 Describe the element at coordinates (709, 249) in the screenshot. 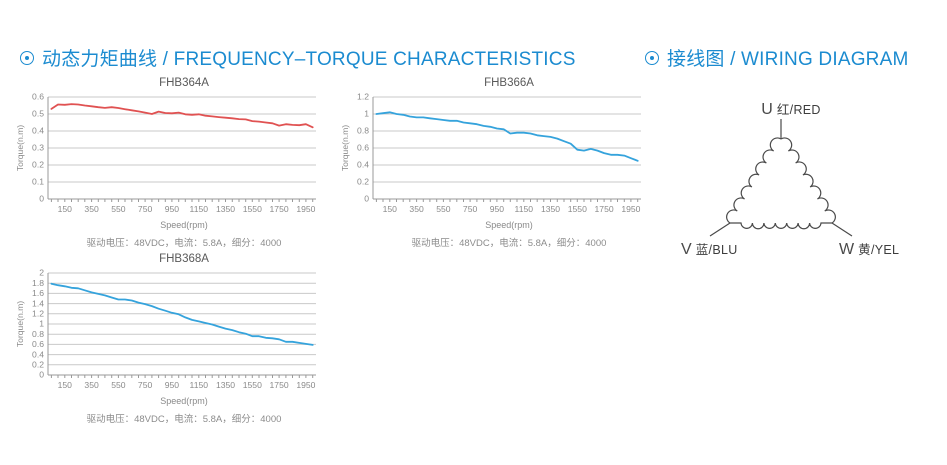

I see `terminal-label-v: V 蓝/BLU` at that location.